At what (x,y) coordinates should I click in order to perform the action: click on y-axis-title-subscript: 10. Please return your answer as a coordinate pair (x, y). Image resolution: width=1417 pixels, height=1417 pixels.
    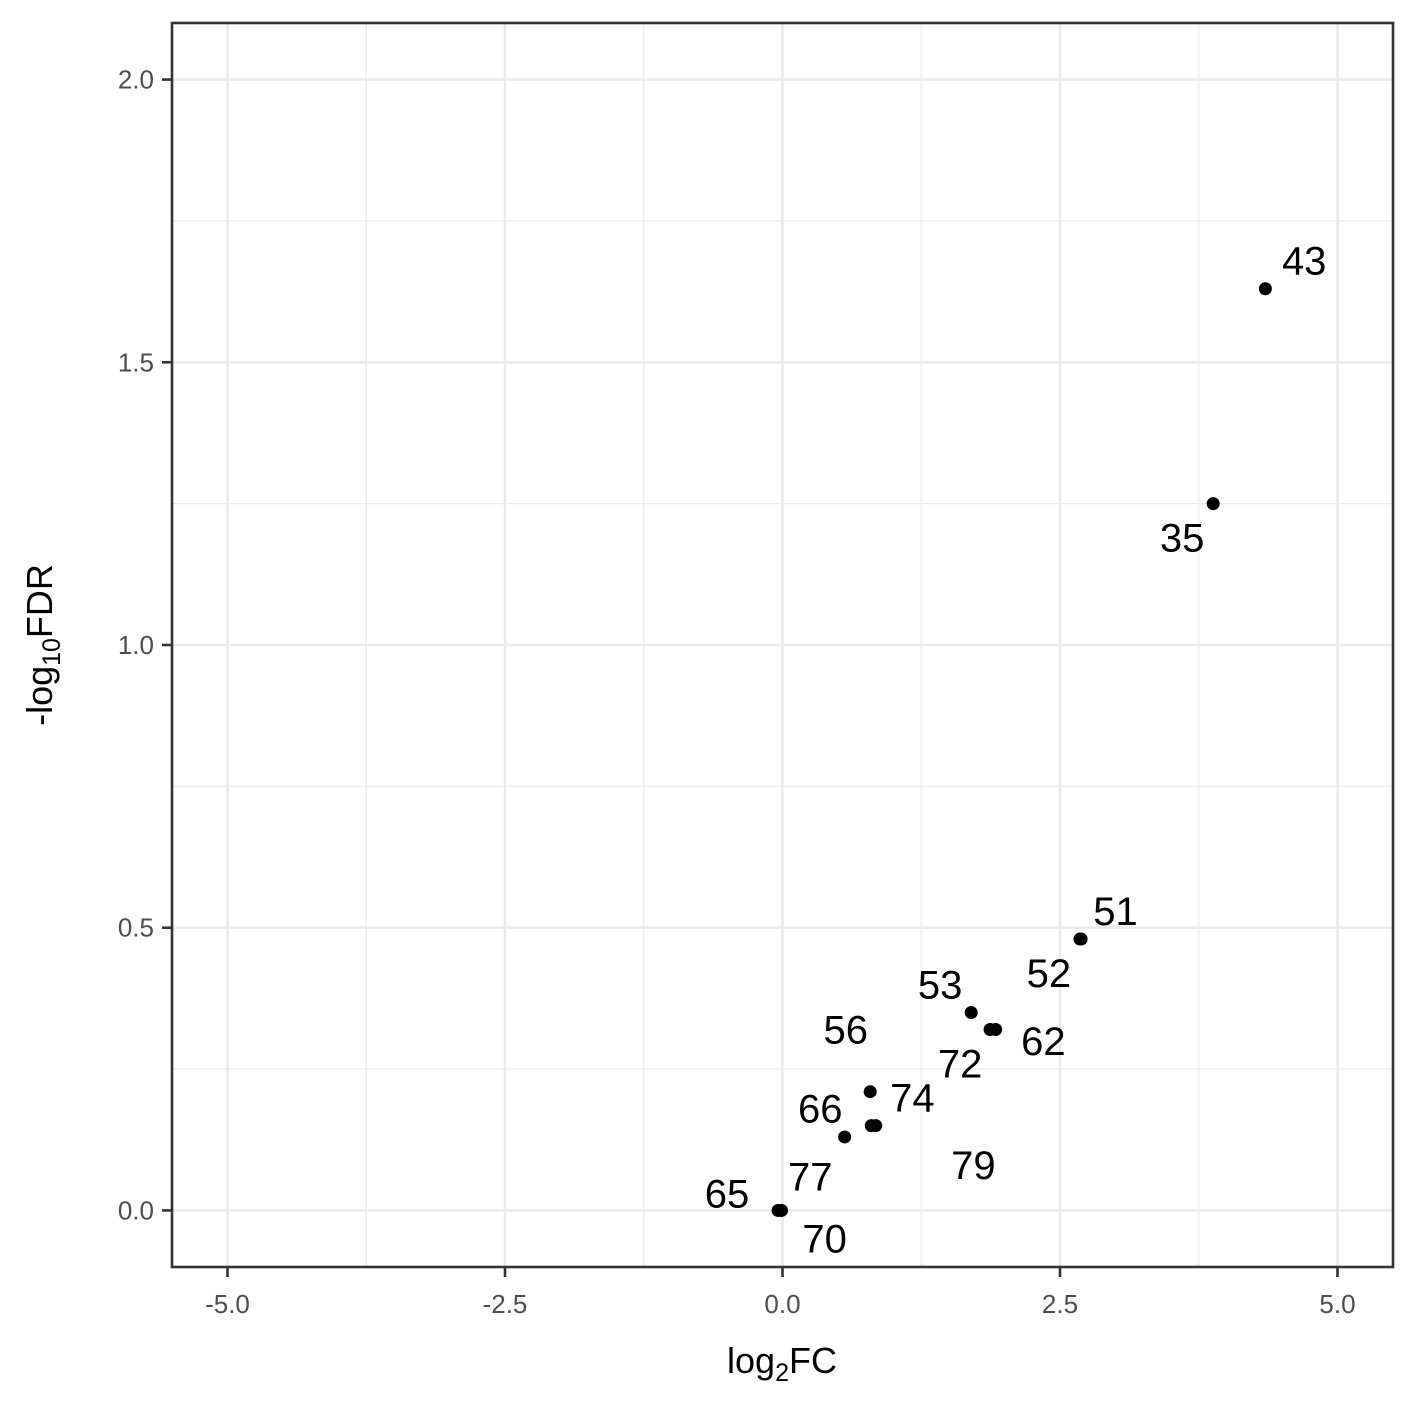
    Looking at the image, I should click on (52, 652).